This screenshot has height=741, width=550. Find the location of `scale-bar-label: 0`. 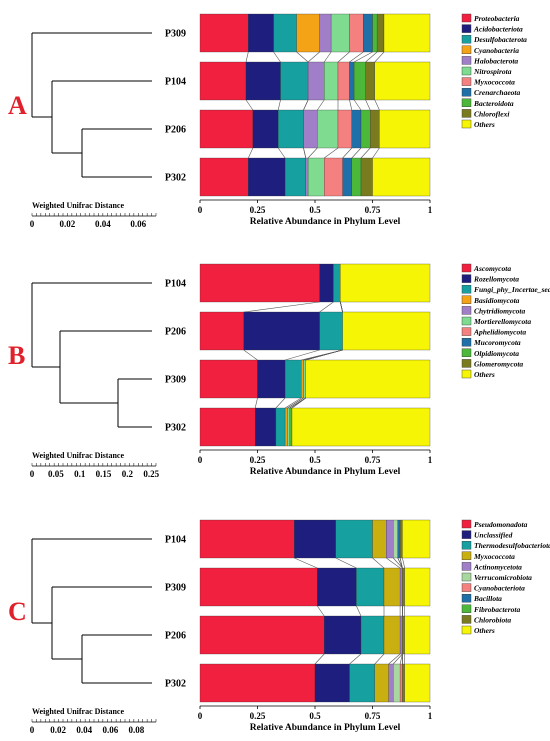

scale-bar-label: 0 is located at coordinates (32, 474).